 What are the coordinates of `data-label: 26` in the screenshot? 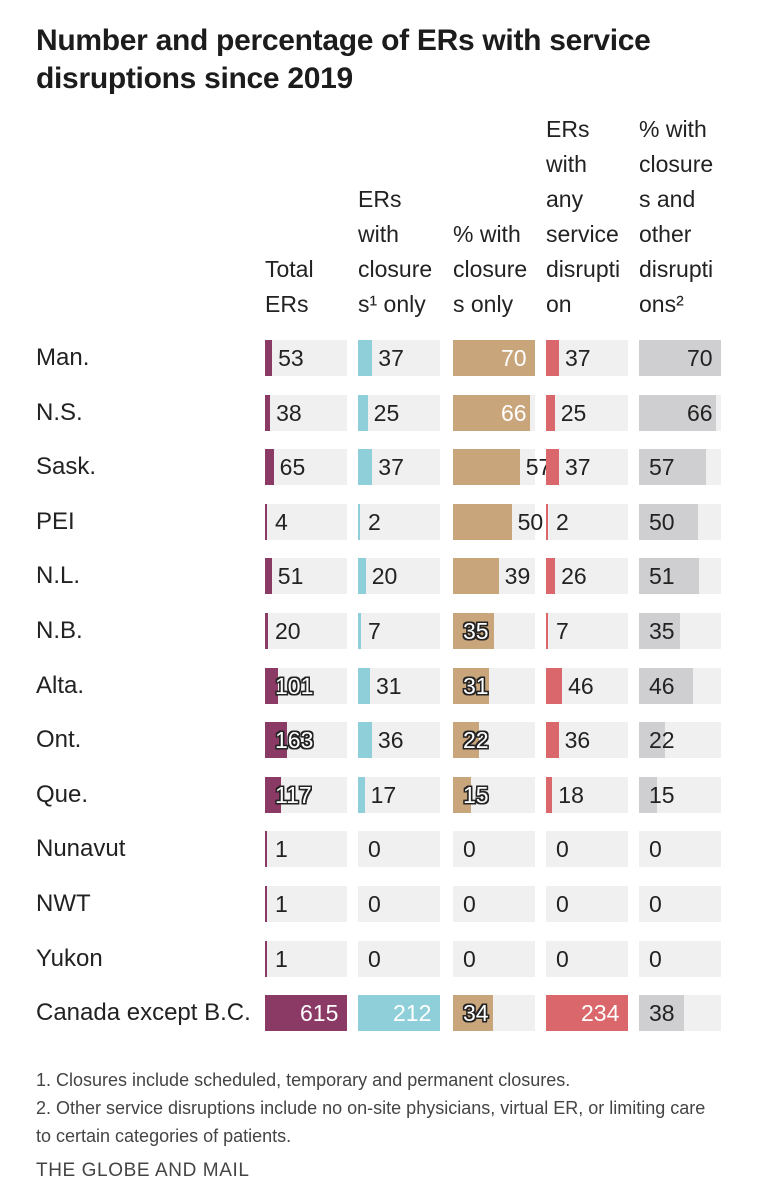 It's located at (574, 576).